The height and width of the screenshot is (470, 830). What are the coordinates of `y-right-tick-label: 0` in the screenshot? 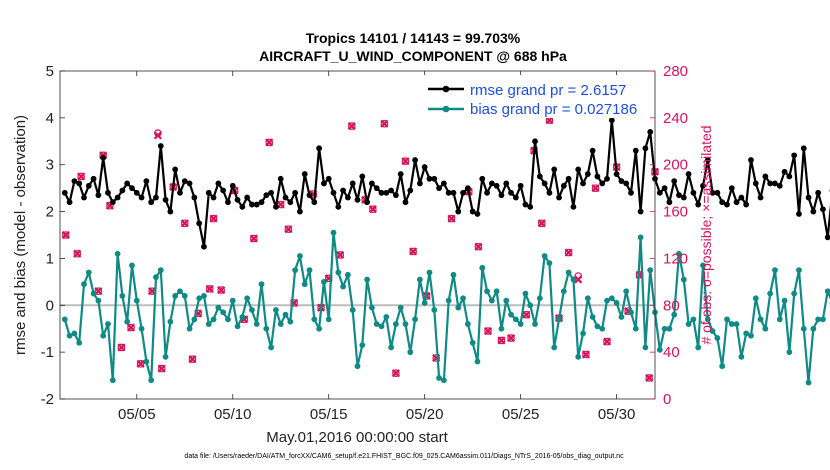 It's located at (667, 399).